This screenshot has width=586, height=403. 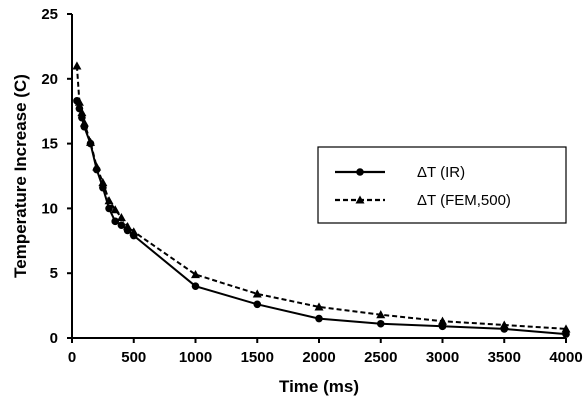 I want to click on x-tick-label: 3500, so click(x=504, y=357).